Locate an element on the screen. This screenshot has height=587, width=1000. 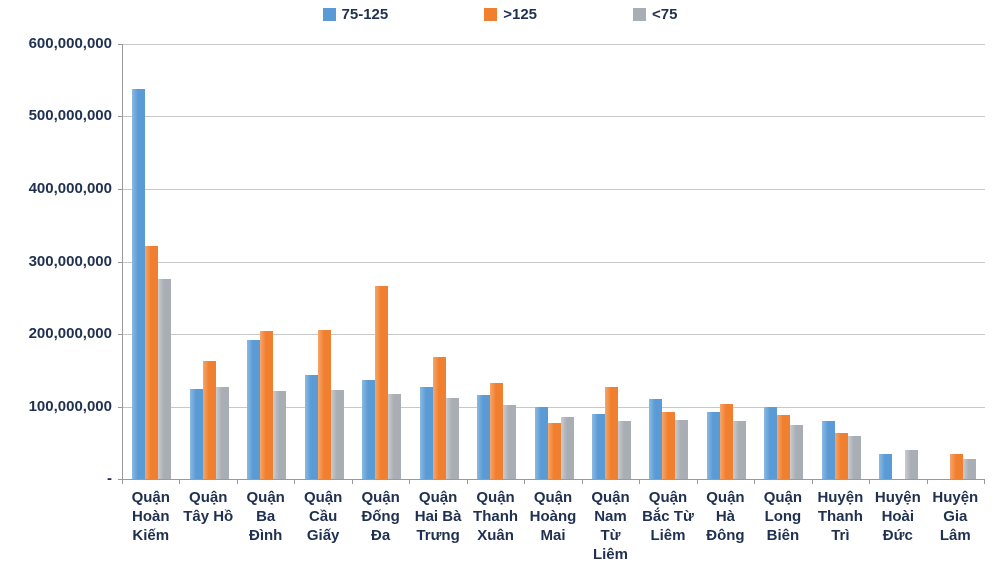
x-axis-label: Quận Hoàng Mai is located at coordinates (553, 516).